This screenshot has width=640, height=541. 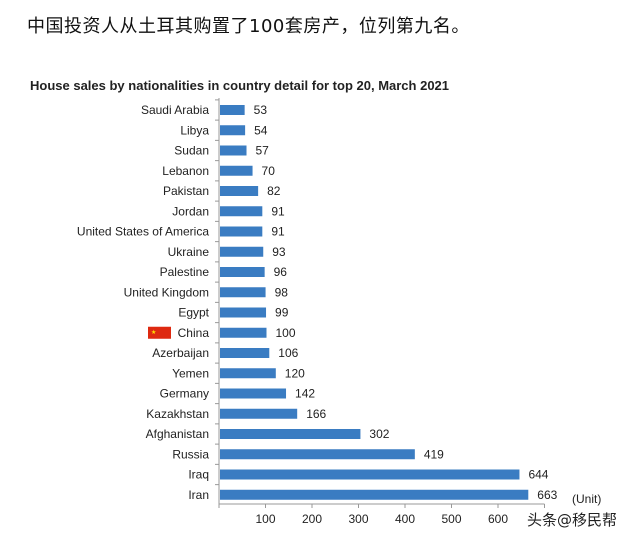 What do you see at coordinates (143, 232) in the screenshot?
I see `category-label: United States of America` at bounding box center [143, 232].